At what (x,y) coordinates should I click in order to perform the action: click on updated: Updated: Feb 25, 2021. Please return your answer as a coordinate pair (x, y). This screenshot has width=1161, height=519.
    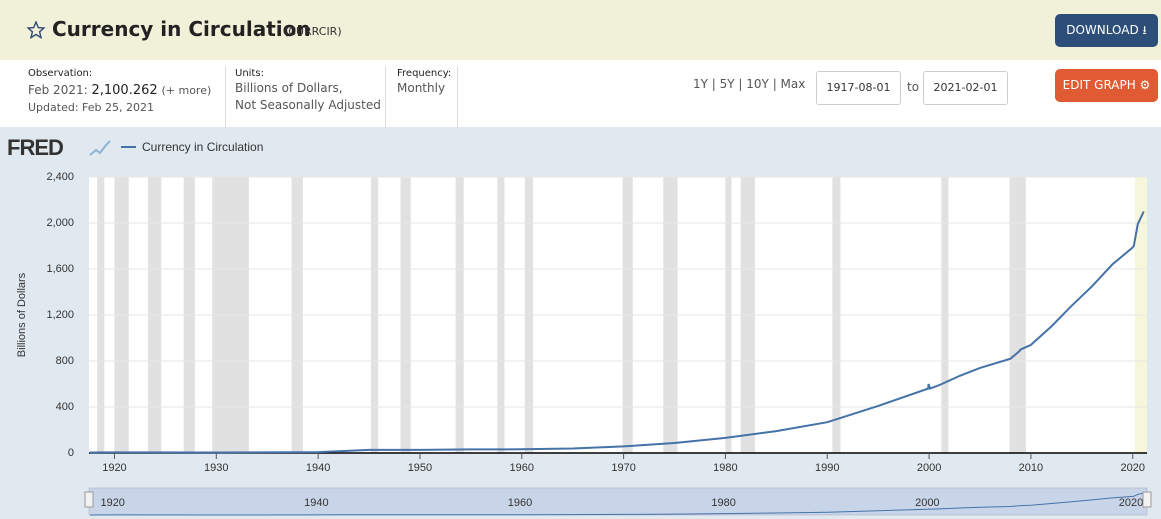
    Looking at the image, I should click on (91, 107).